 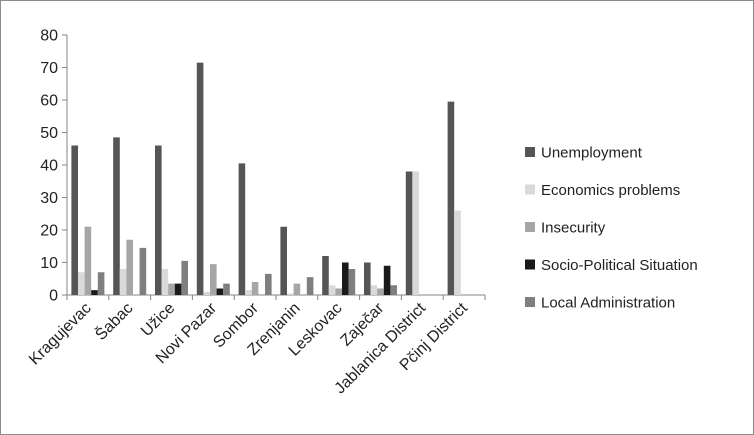 I want to click on bar-unemployment-zajecar, so click(x=367, y=278).